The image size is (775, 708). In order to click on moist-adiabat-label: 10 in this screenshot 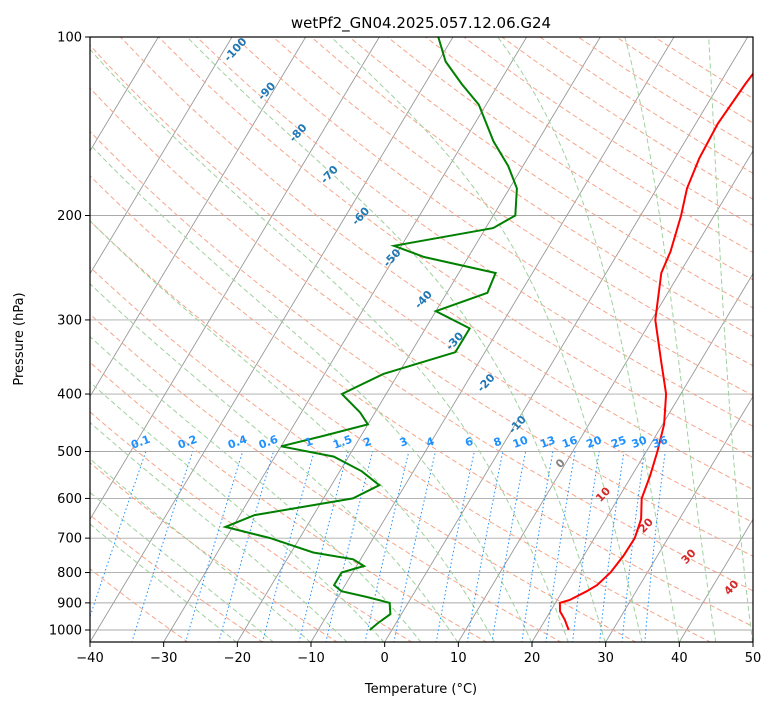, I will do `click(603, 494)`.